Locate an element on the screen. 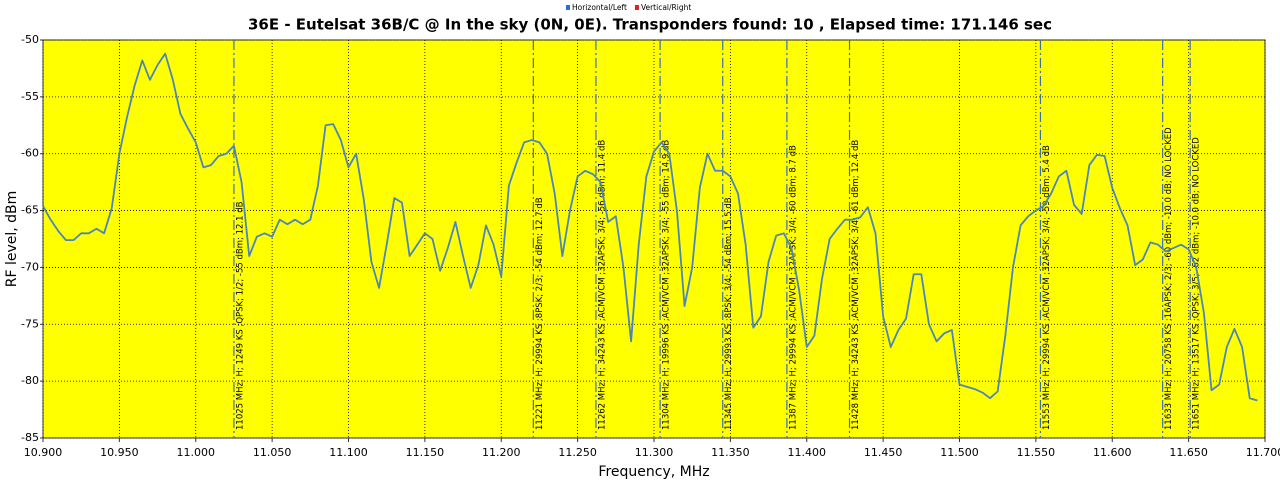 This screenshot has height=480, width=1280. x-tick-label: 11.150 is located at coordinates (425, 452).